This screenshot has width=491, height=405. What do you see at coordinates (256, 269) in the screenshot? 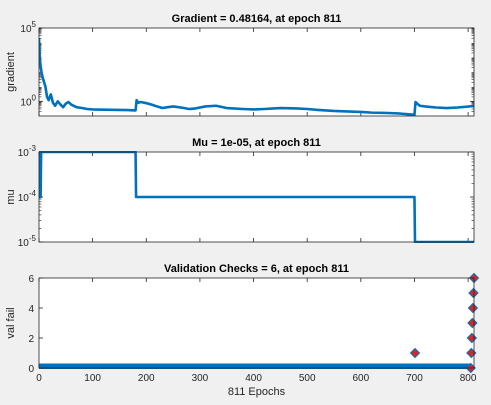
I see `chart-title: Validation Checks = 6, at epoch 811` at bounding box center [256, 269].